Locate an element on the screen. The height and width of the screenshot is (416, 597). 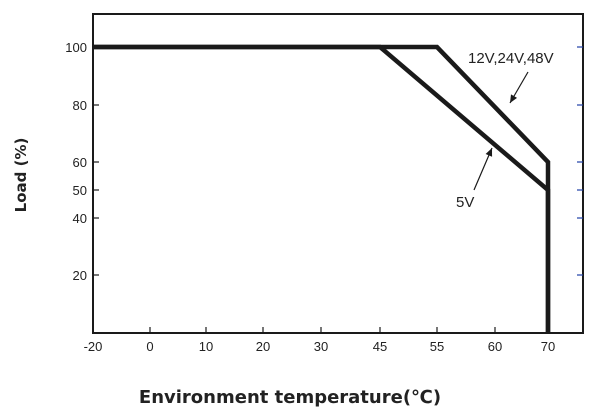
y-axis-label: Load (%) is located at coordinates (21, 175).